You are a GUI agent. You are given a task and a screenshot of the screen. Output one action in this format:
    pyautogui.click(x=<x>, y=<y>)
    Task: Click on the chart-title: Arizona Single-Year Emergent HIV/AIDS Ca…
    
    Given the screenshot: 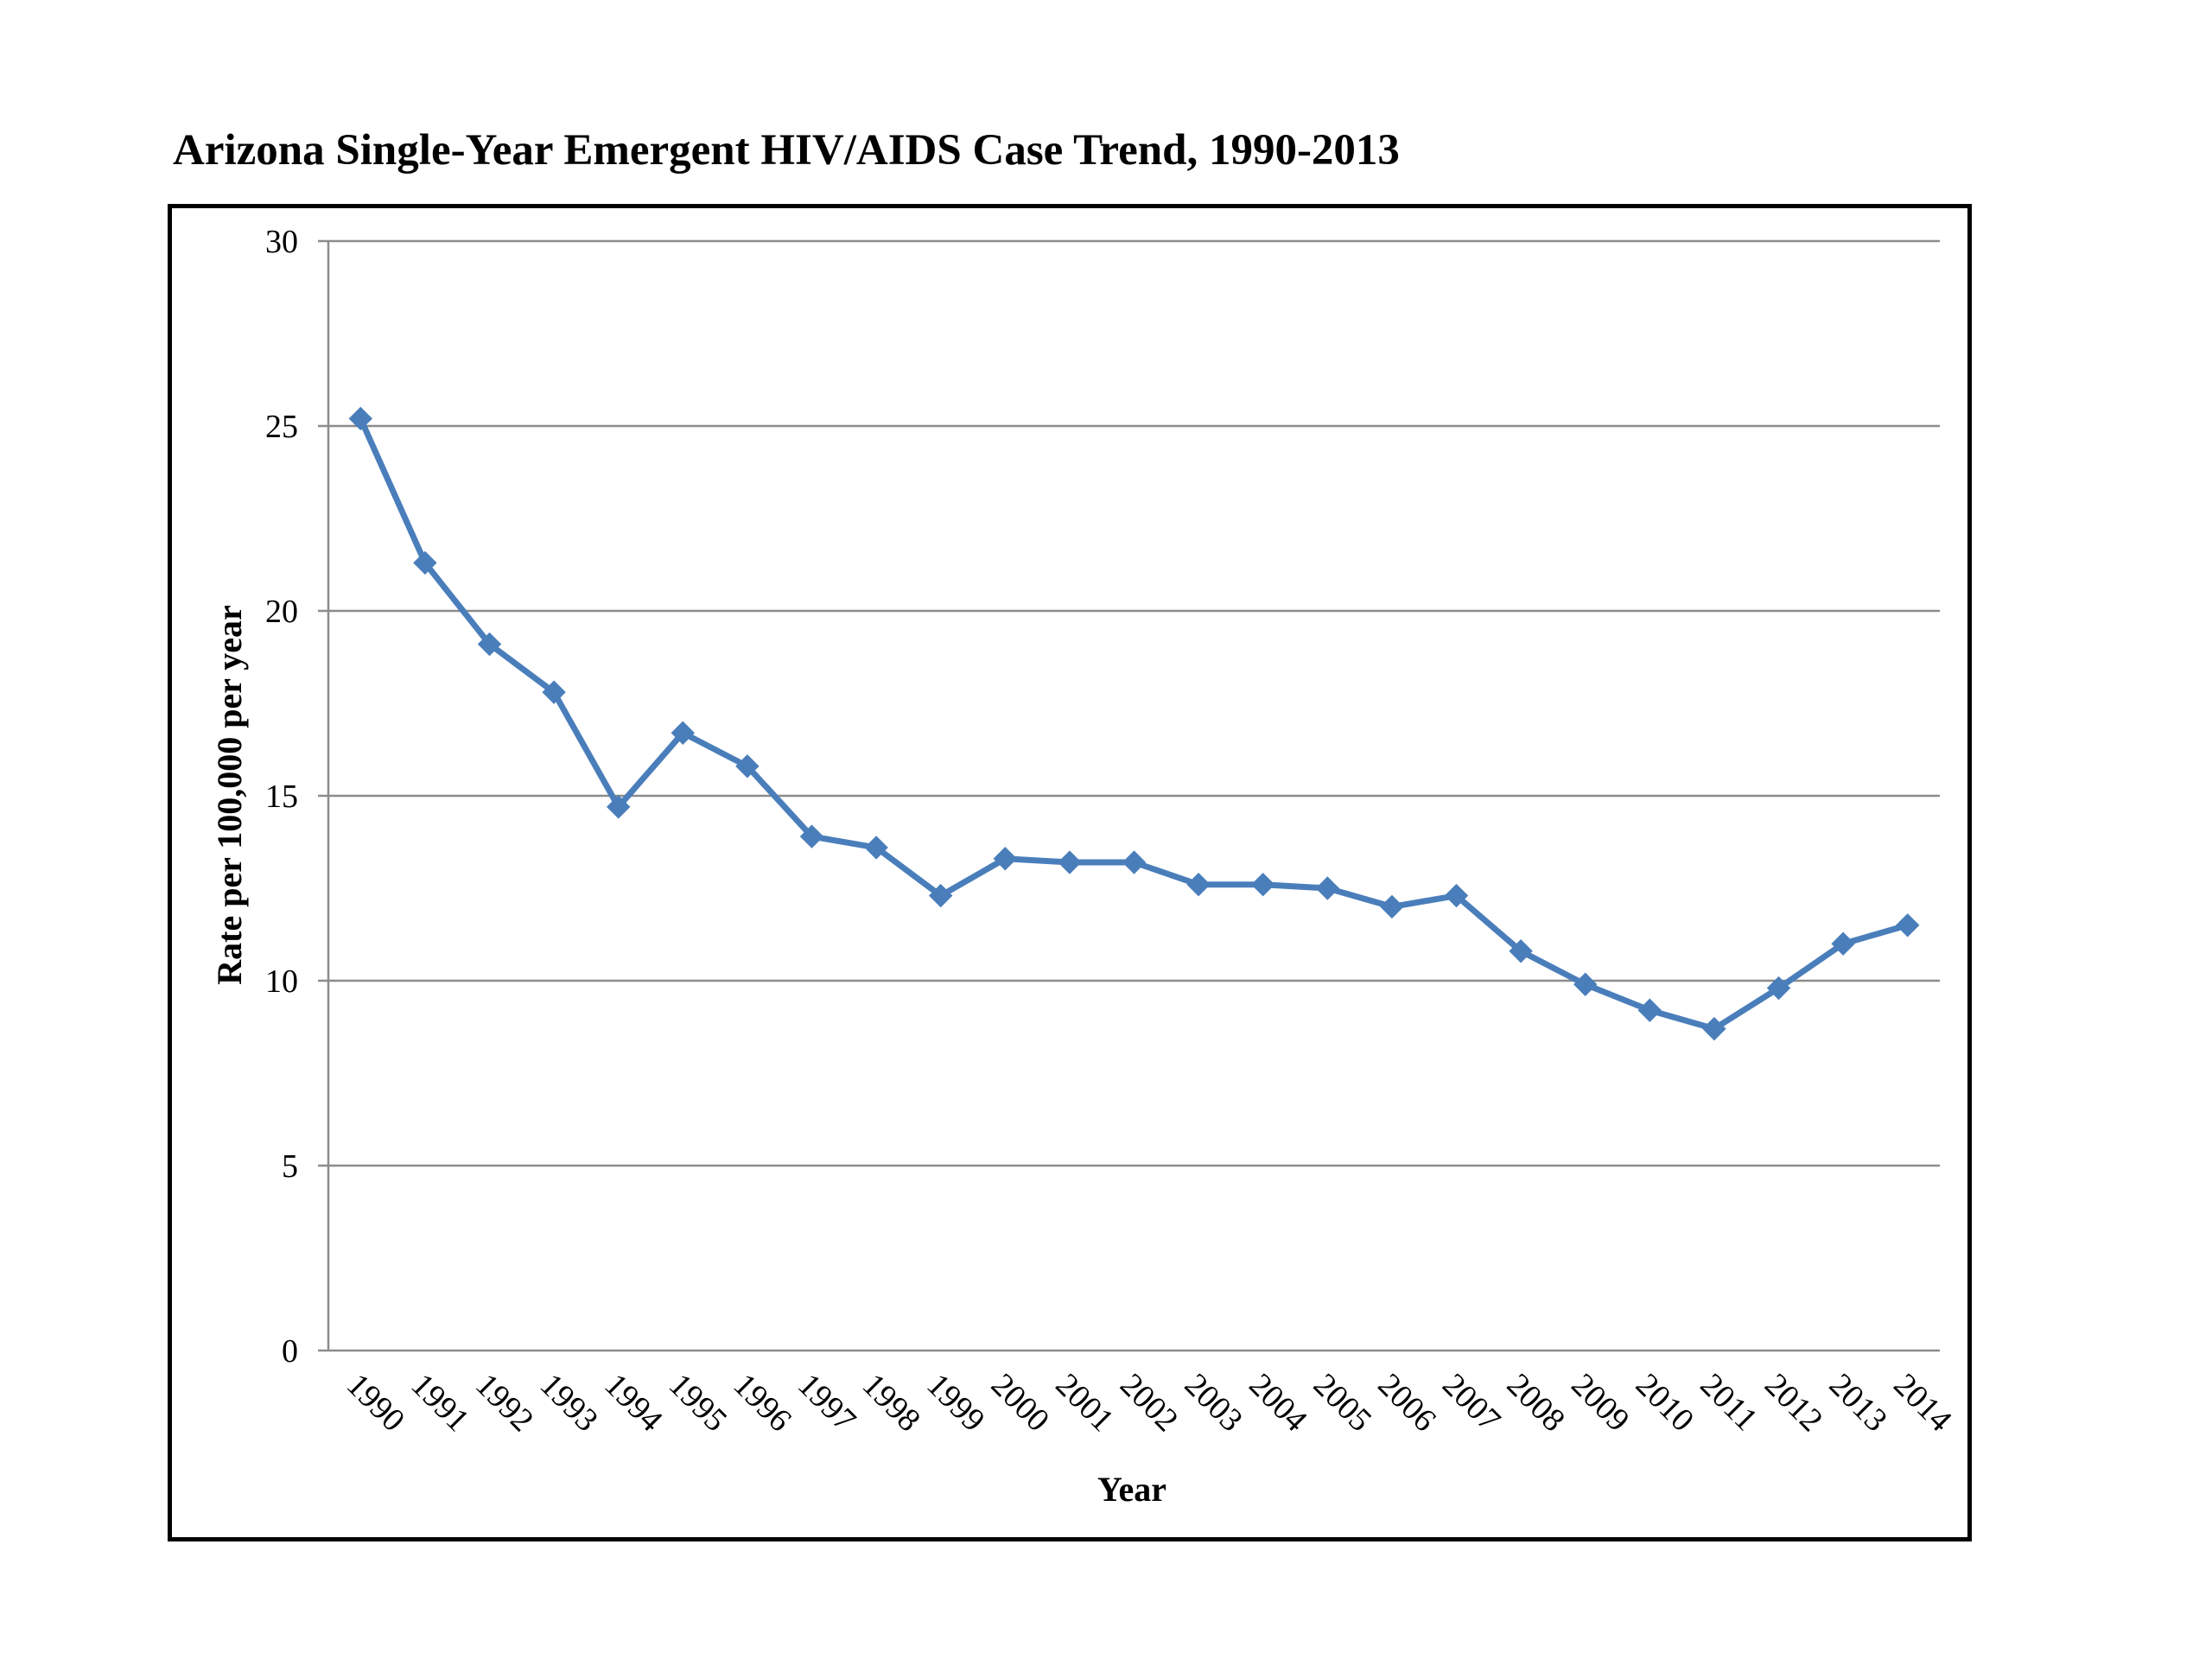 What is the action you would take?
    pyautogui.click(x=786, y=150)
    